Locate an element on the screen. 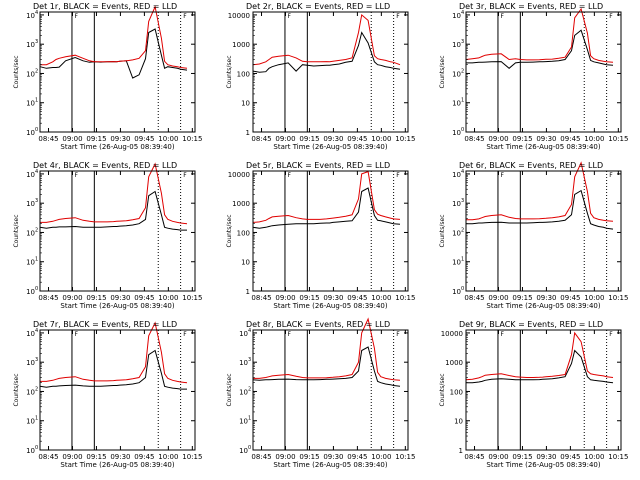  y-tick-exponent: 3 is located at coordinates (36, 201).